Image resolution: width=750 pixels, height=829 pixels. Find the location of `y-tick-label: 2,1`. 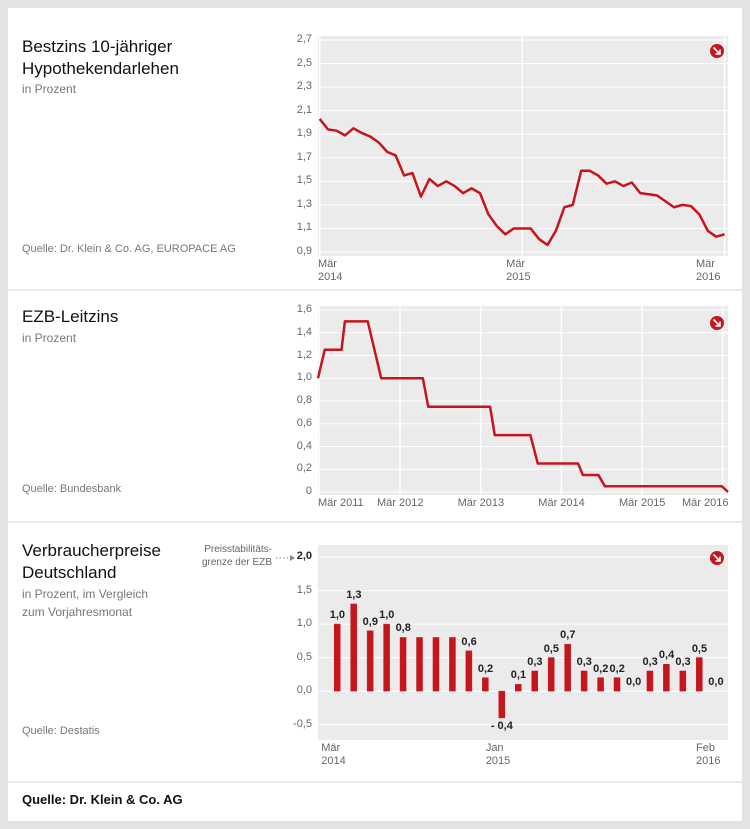

y-tick-label: 2,1 is located at coordinates (304, 109).